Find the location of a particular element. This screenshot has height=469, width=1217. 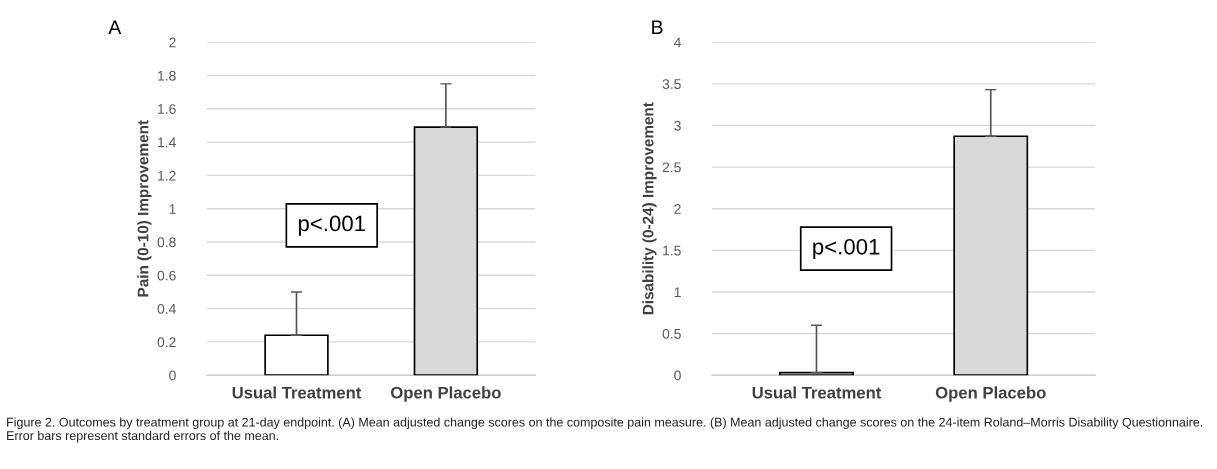

chart-title: B is located at coordinates (657, 27).